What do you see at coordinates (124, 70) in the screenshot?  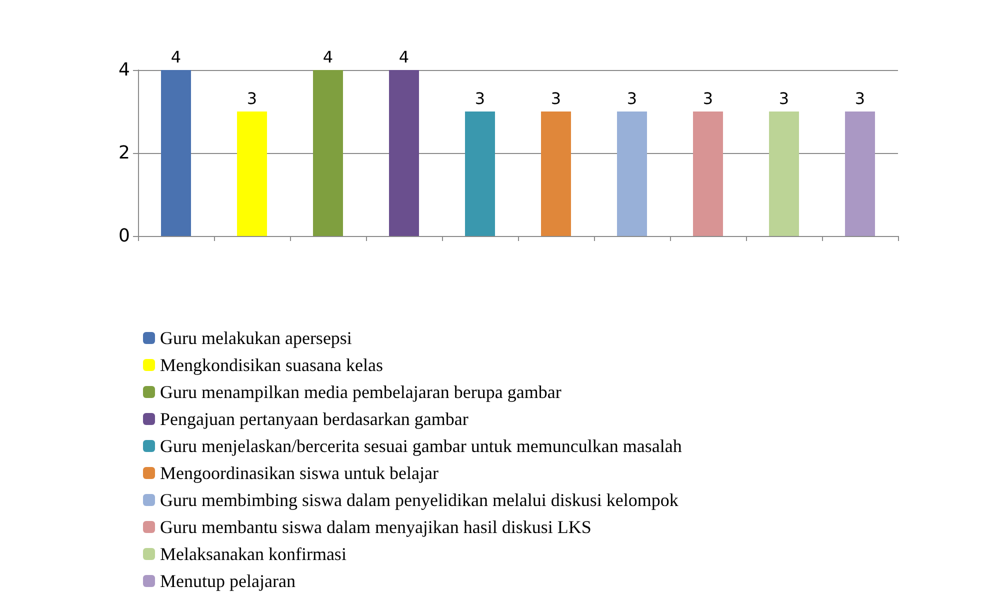 I see `y-tick-label: 4` at bounding box center [124, 70].